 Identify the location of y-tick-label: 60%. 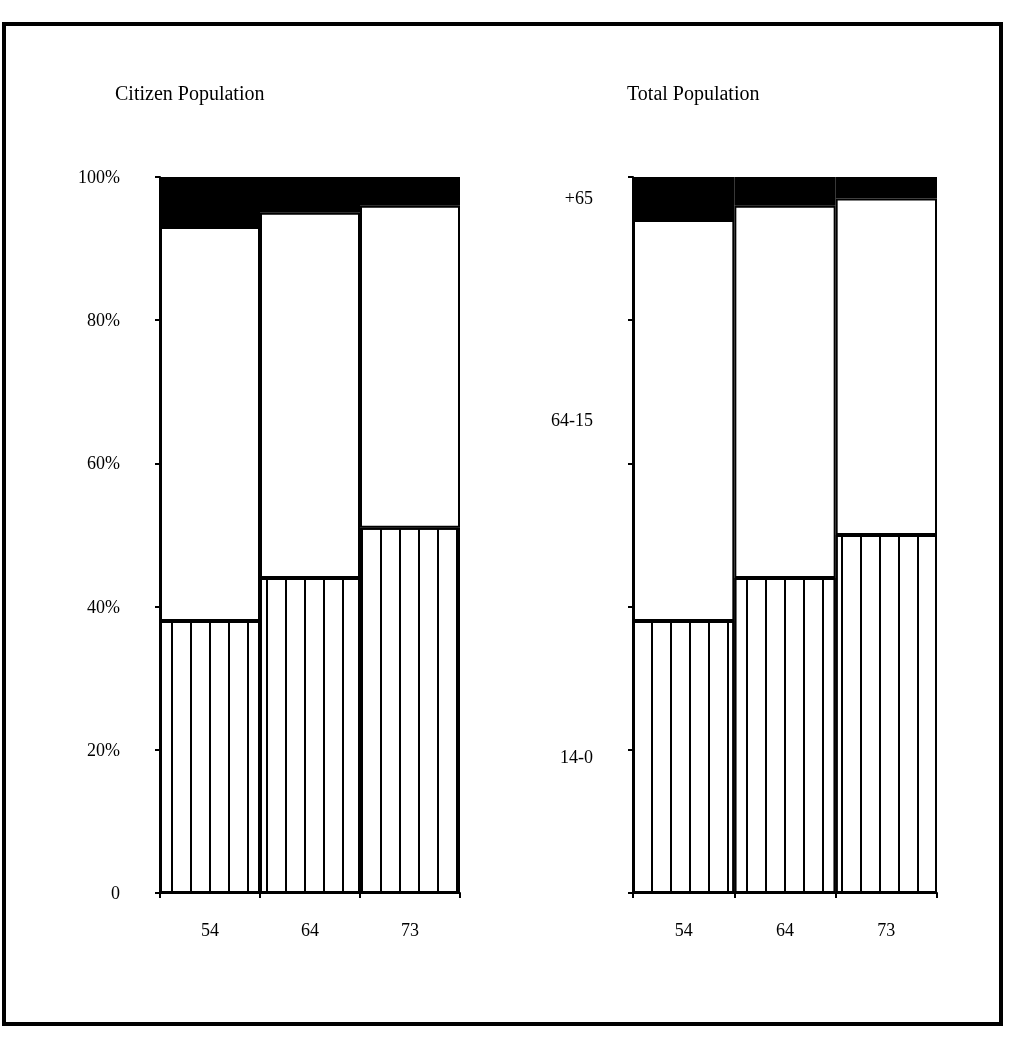
(103, 463).